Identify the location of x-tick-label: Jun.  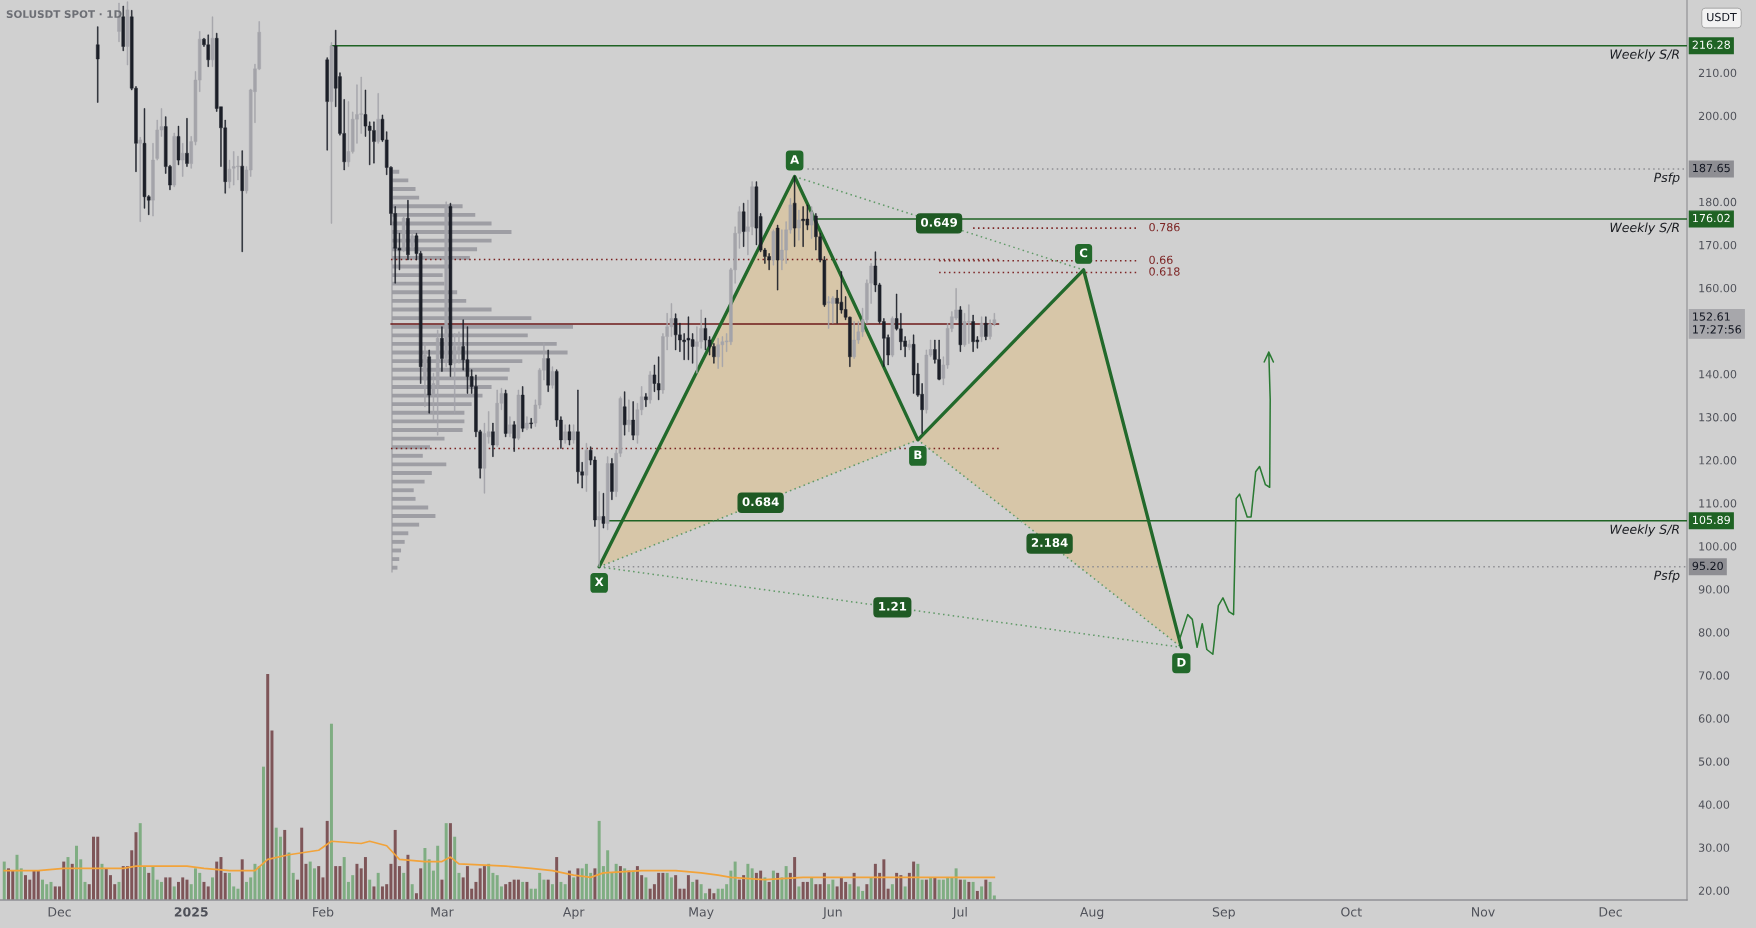
(832, 913).